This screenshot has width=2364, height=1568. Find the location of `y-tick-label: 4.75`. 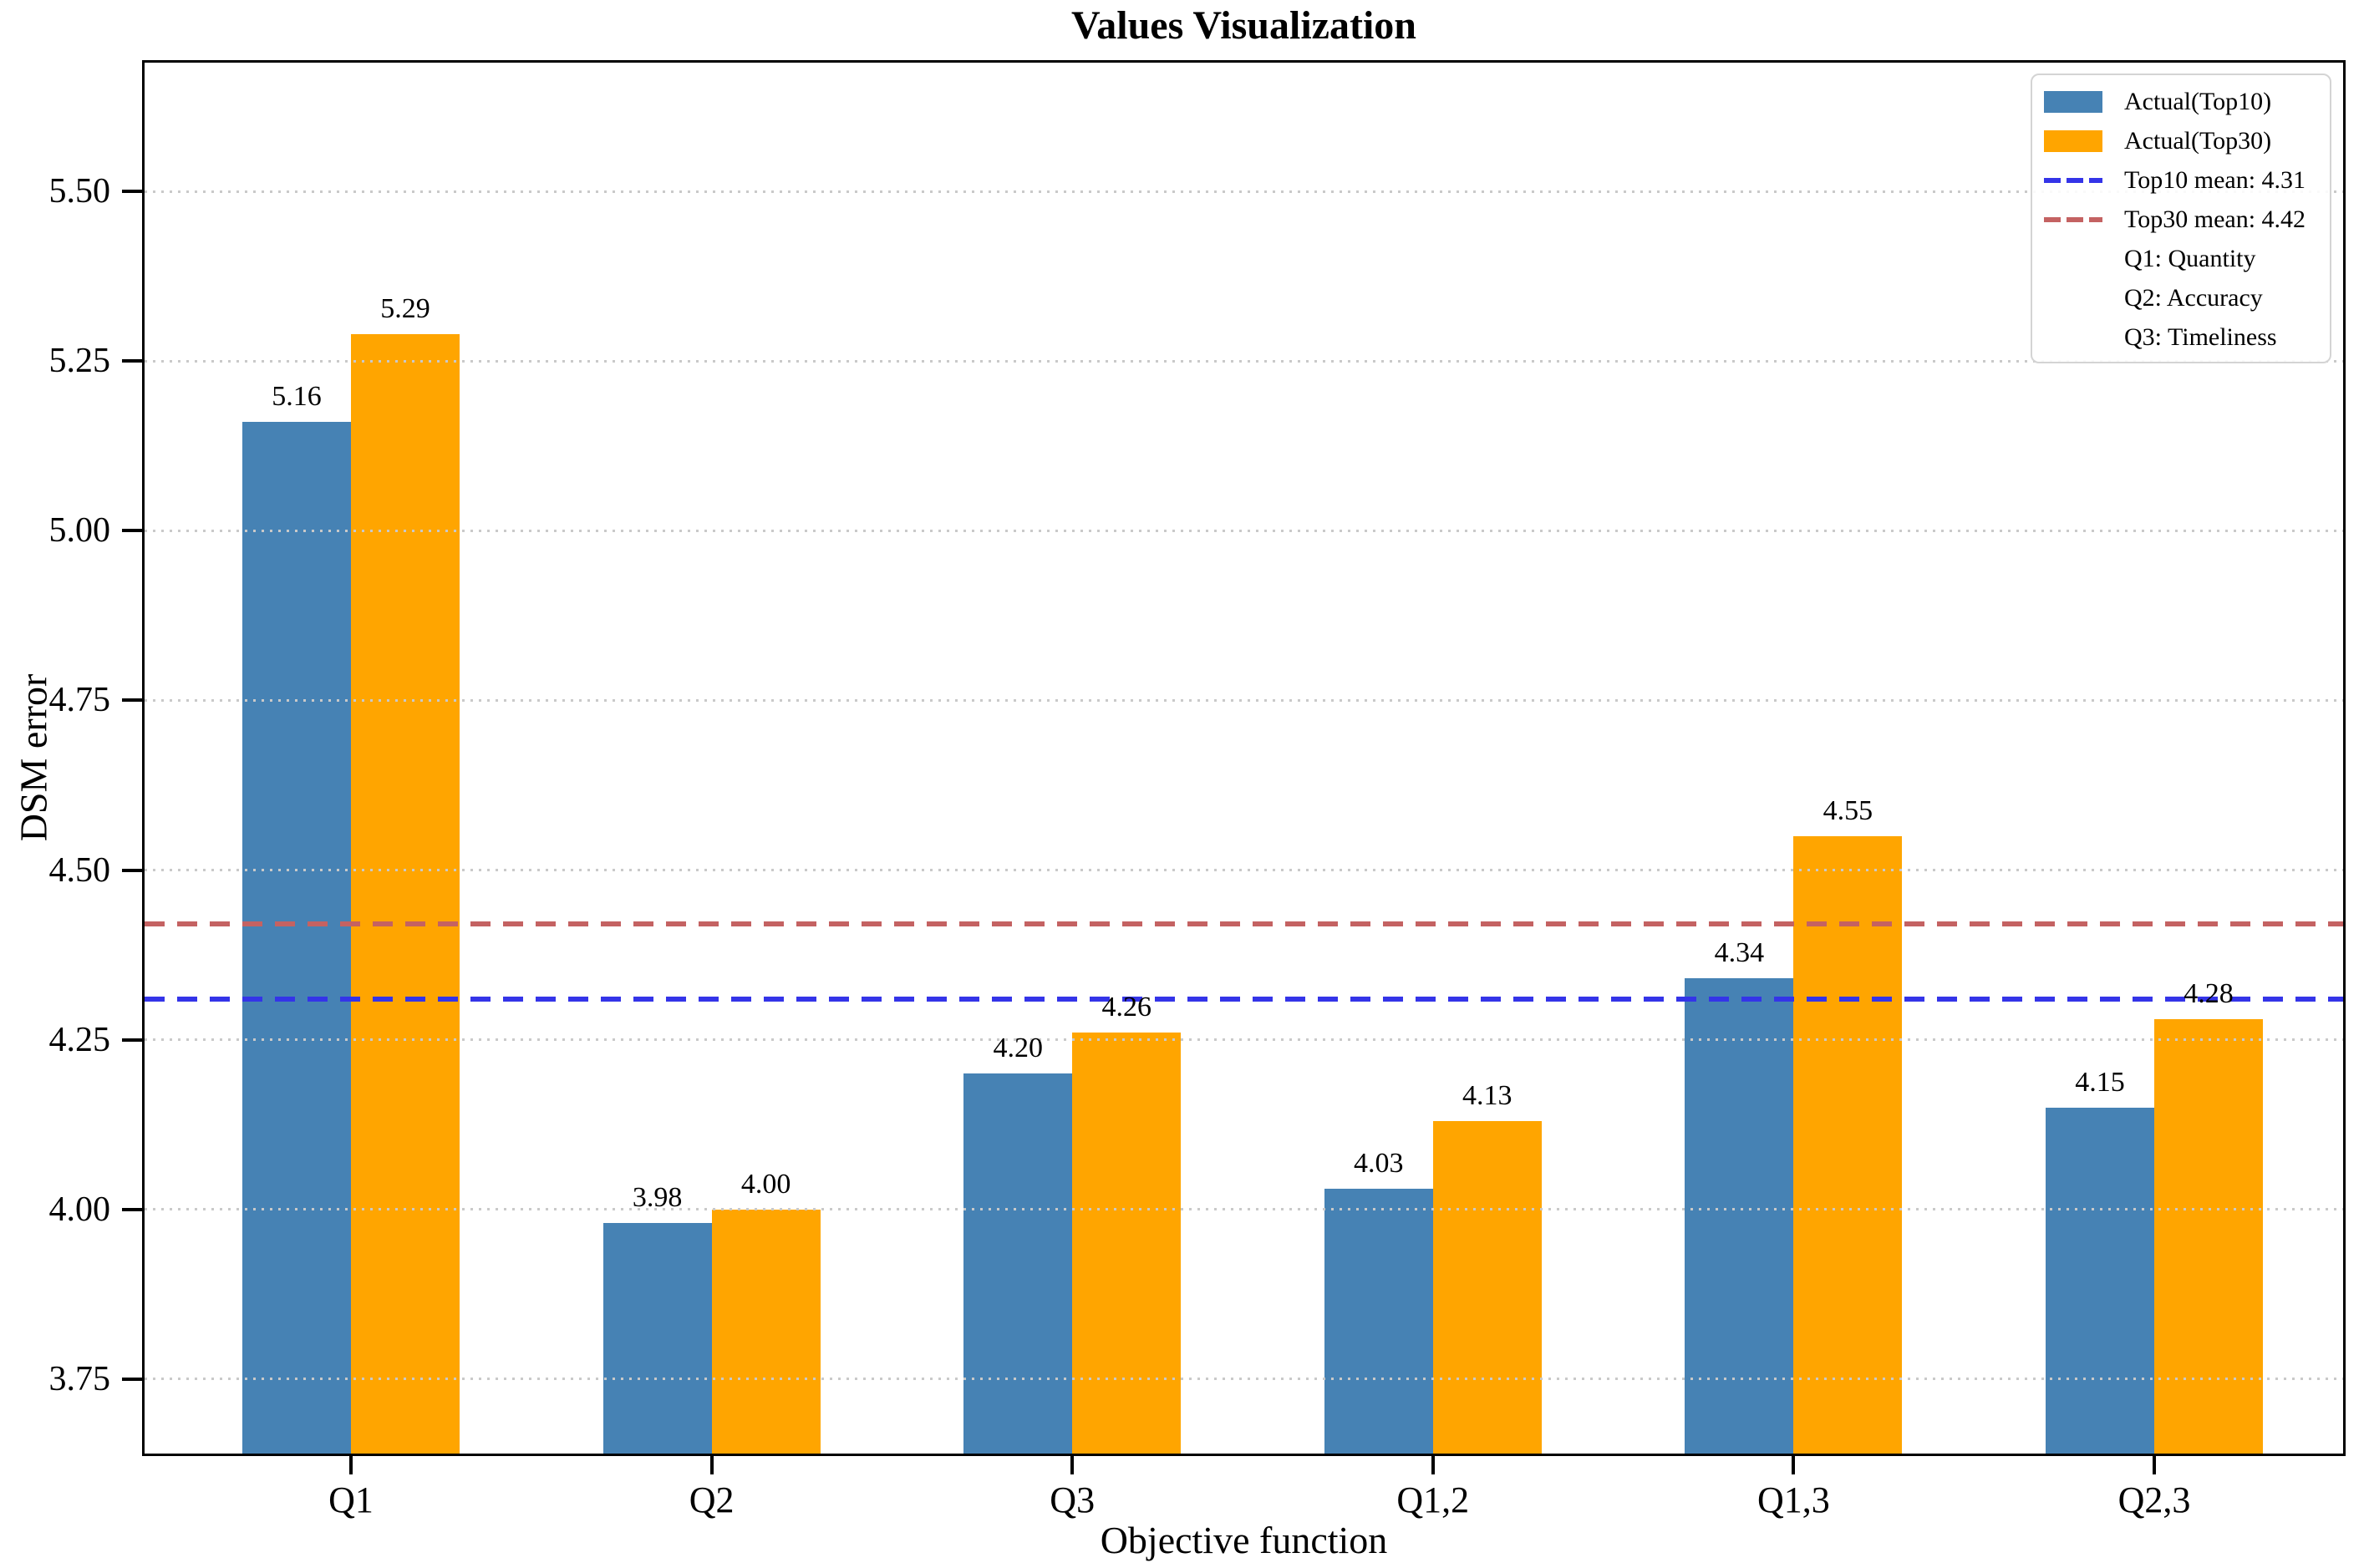

y-tick-label: 4.75 is located at coordinates (79, 700).